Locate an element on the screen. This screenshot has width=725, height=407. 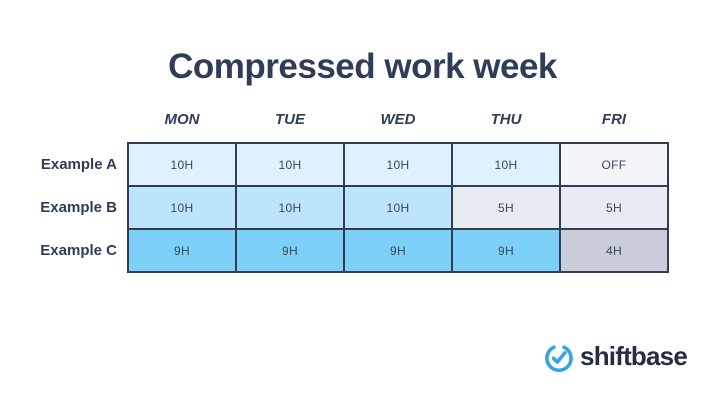
cell-a-tue: 10H is located at coordinates (290, 164).